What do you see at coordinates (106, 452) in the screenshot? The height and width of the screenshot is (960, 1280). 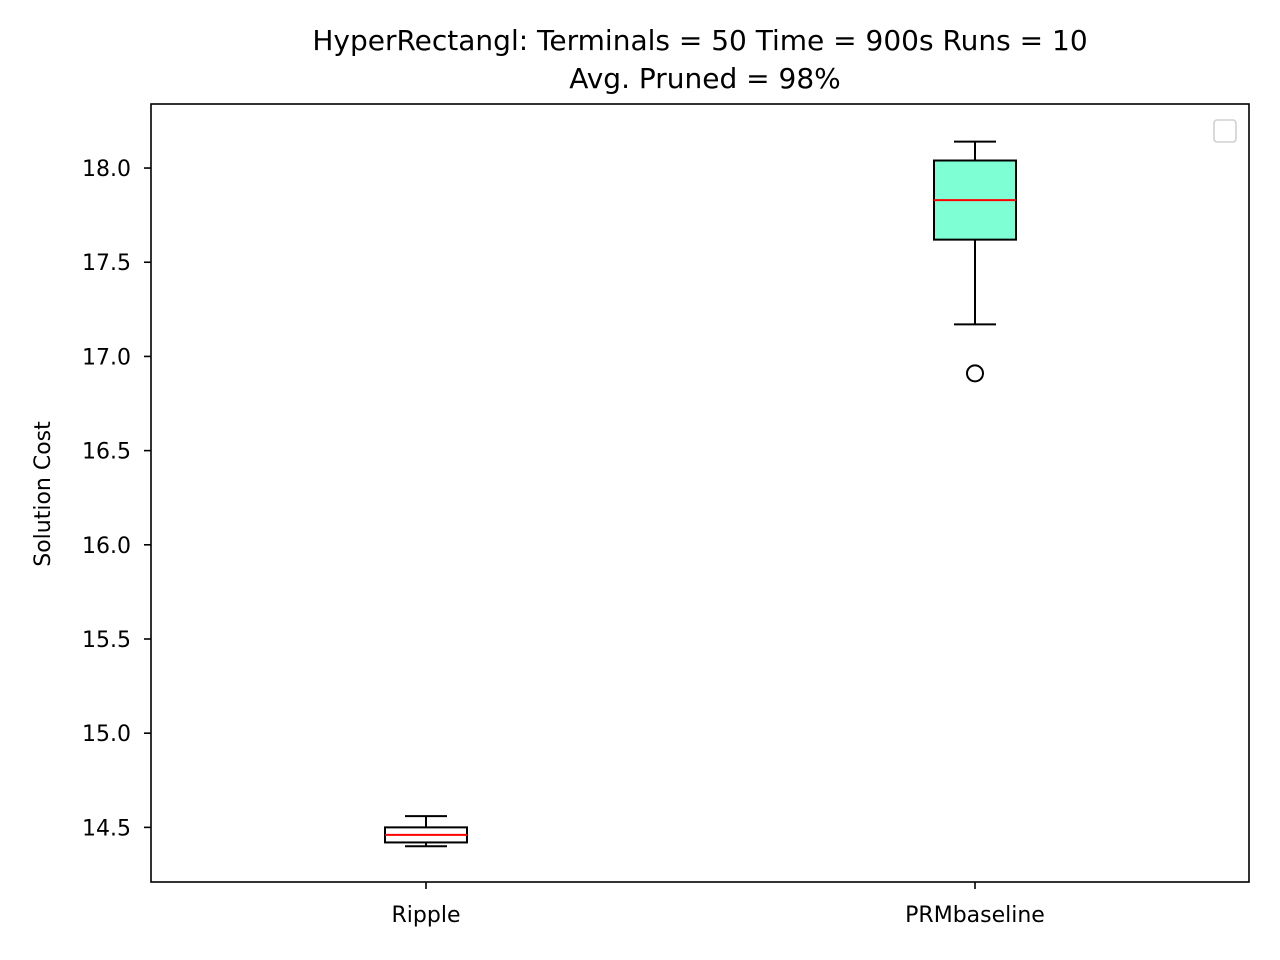 I see `y-tick-label: 16.5` at bounding box center [106, 452].